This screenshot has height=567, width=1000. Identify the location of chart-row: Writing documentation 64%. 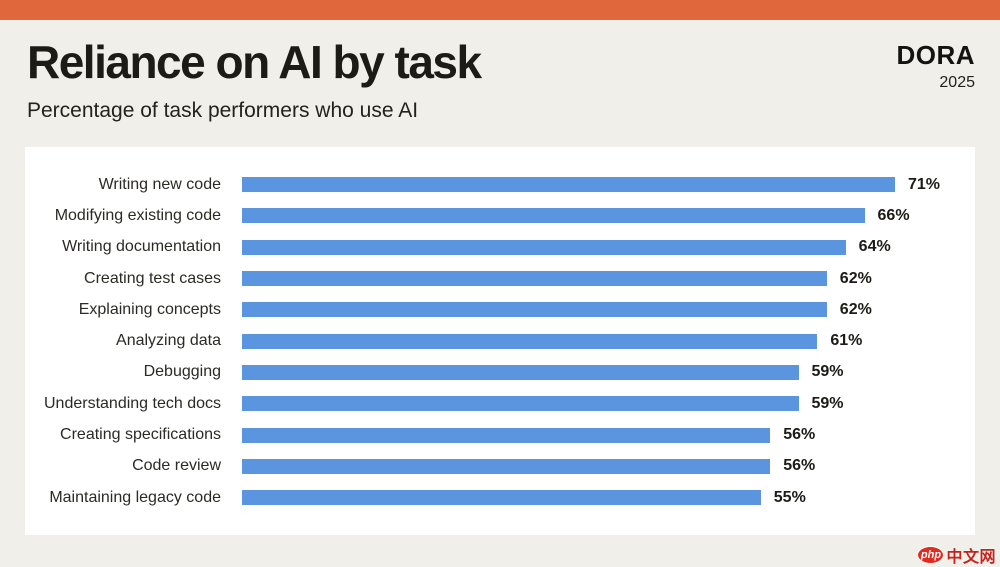
(500, 247).